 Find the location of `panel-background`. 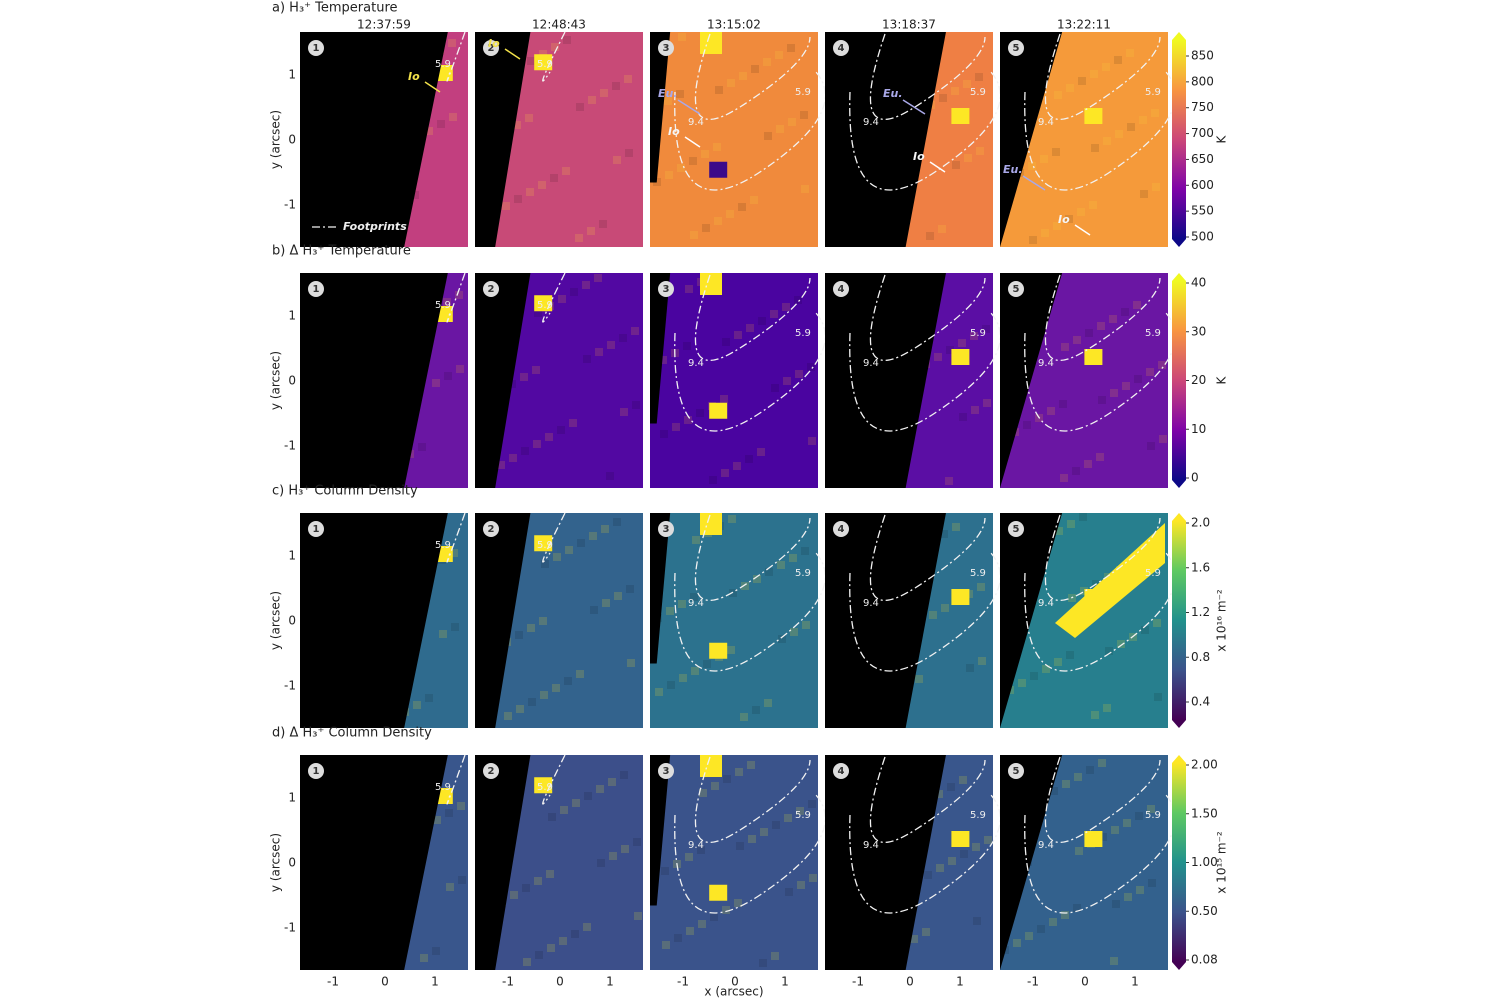

panel-background is located at coordinates (734, 620).